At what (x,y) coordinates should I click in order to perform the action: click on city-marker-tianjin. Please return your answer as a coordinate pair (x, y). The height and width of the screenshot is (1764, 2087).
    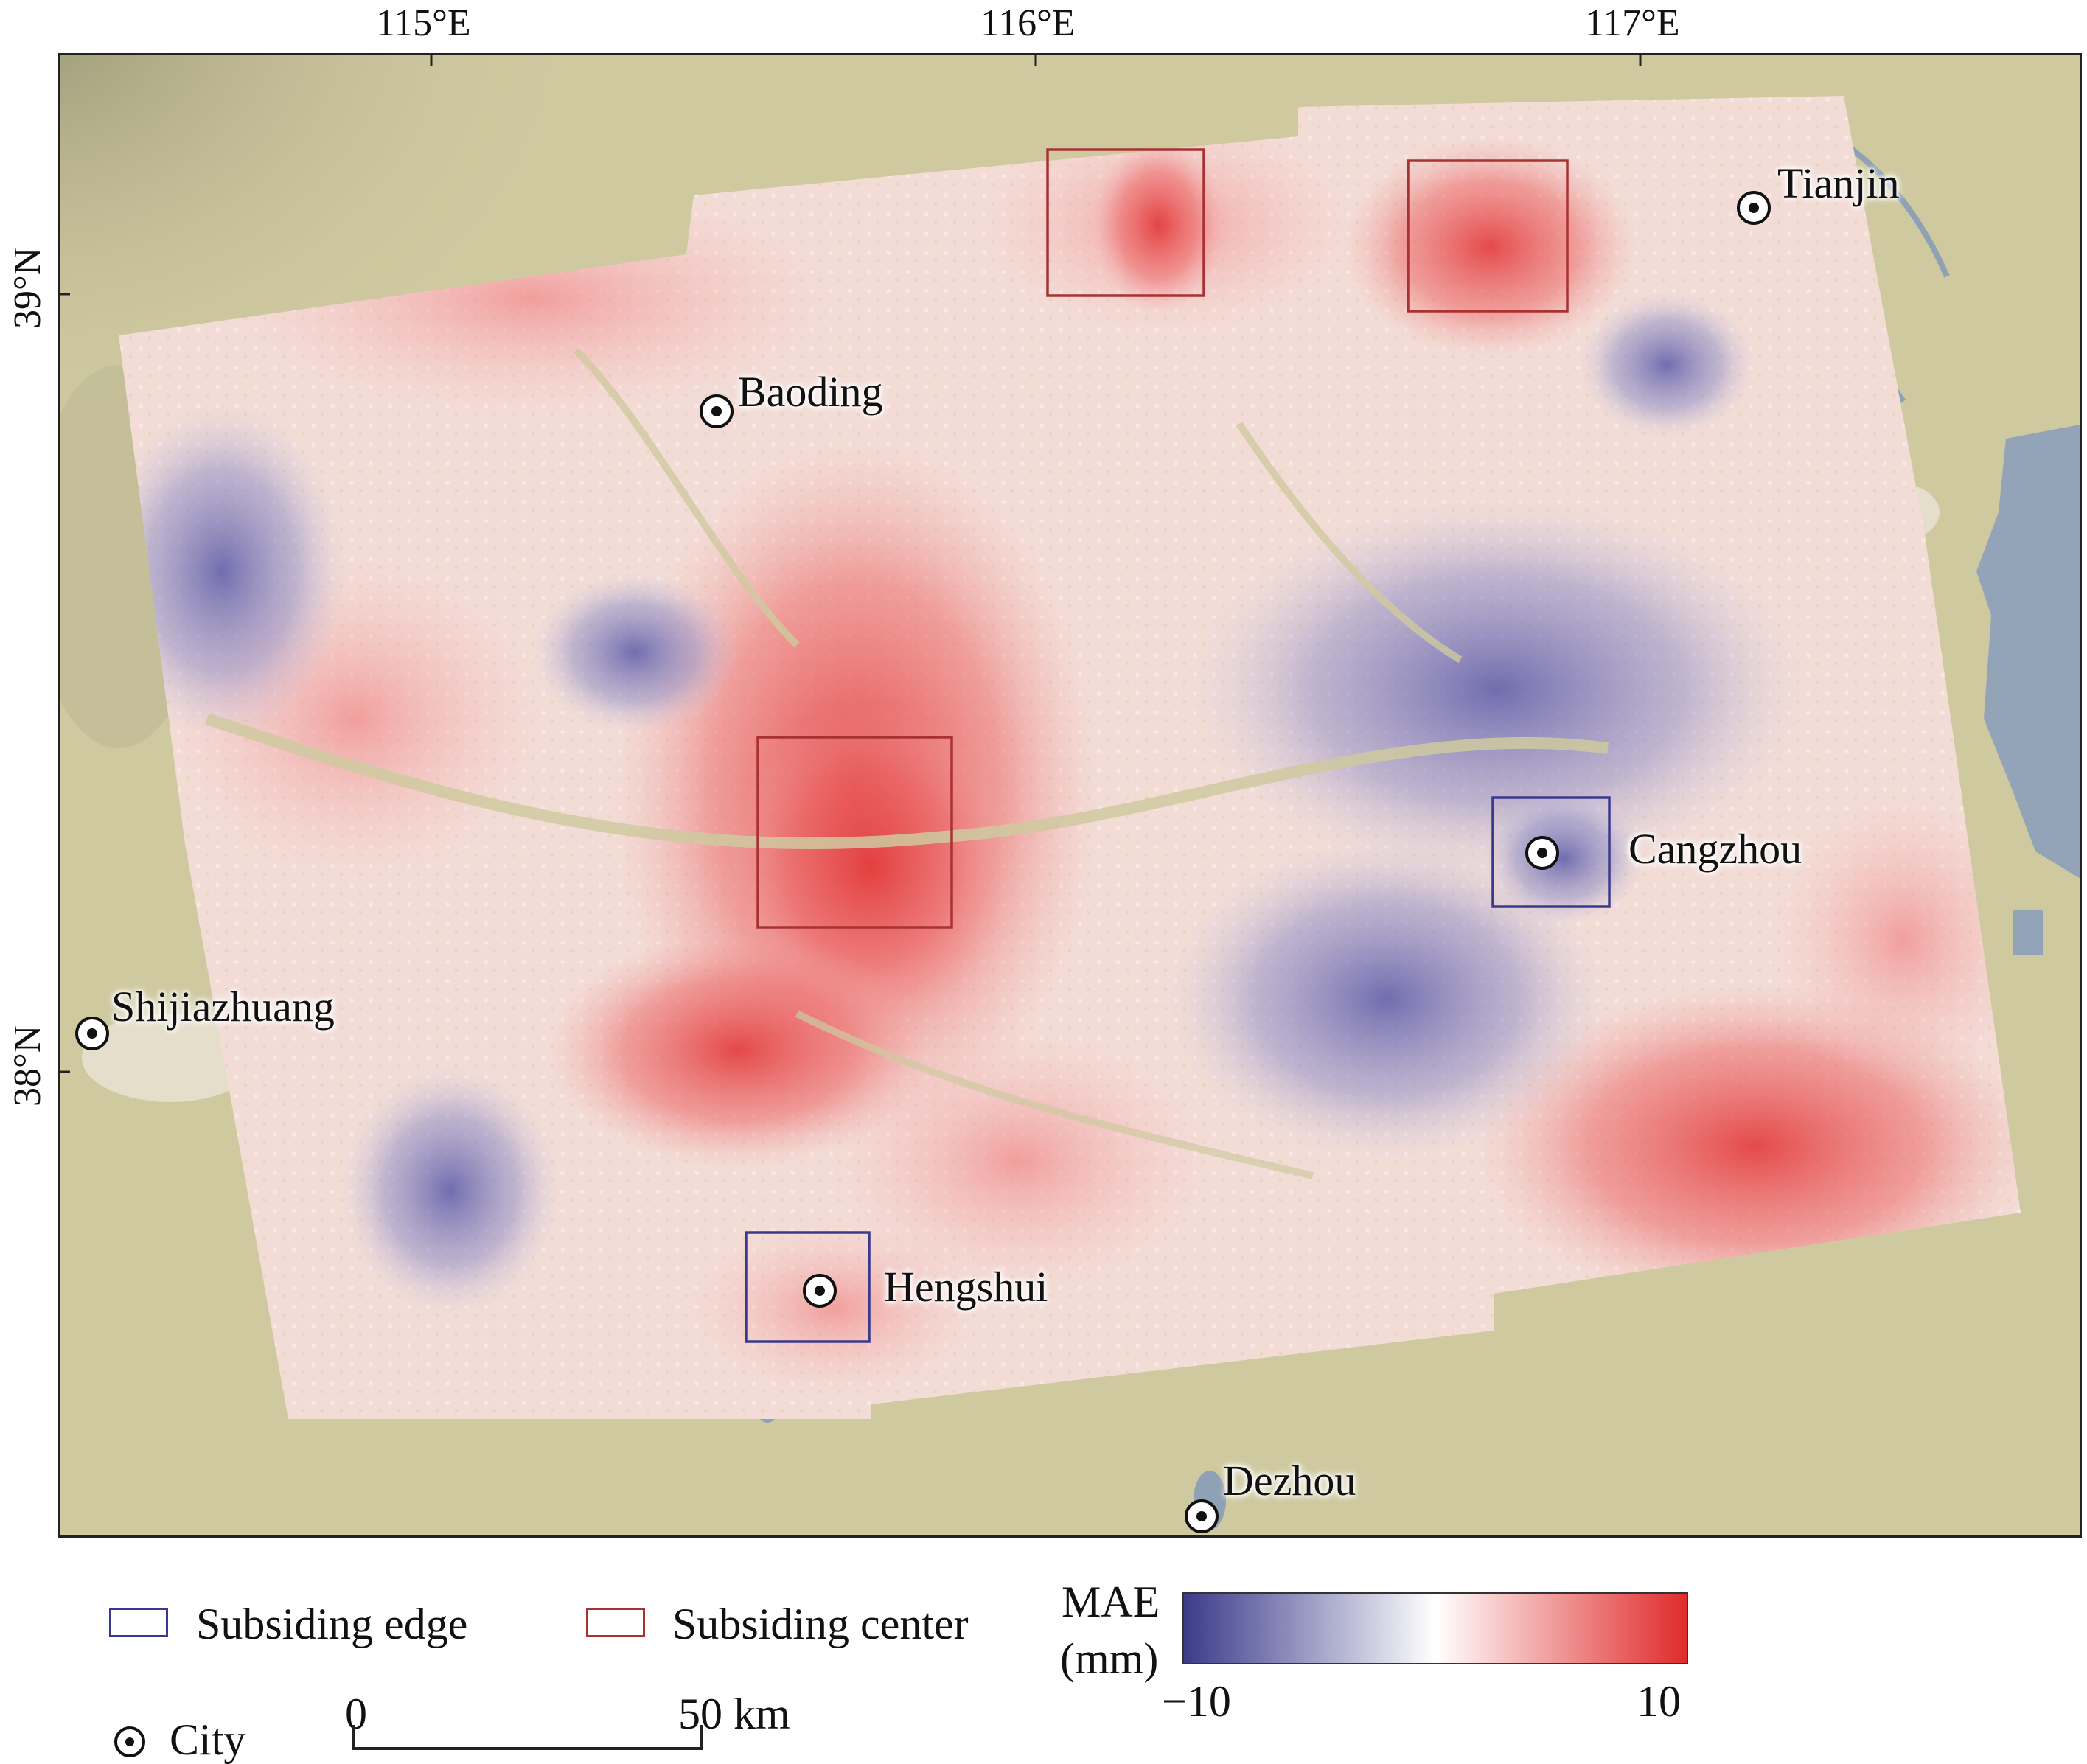
    Looking at the image, I should click on (1754, 208).